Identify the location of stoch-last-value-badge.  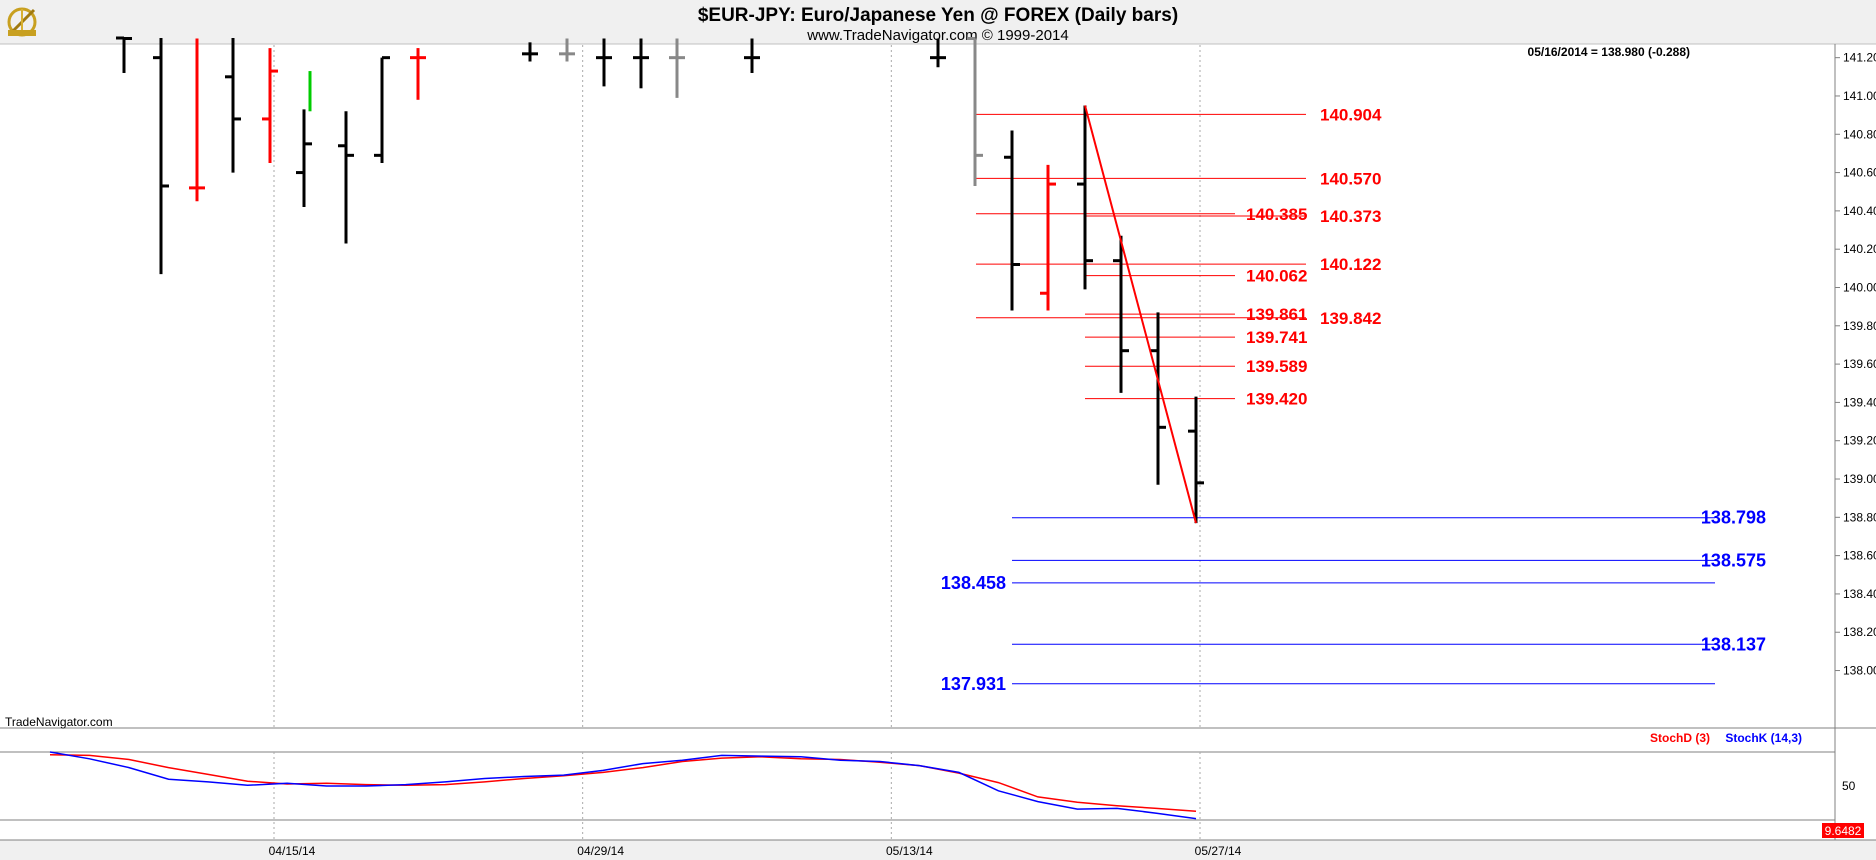
(1843, 830).